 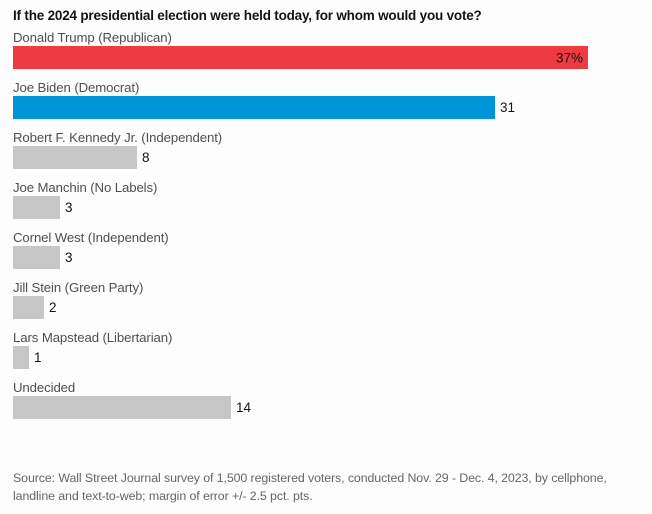 I want to click on value-label: 31, so click(x=508, y=107).